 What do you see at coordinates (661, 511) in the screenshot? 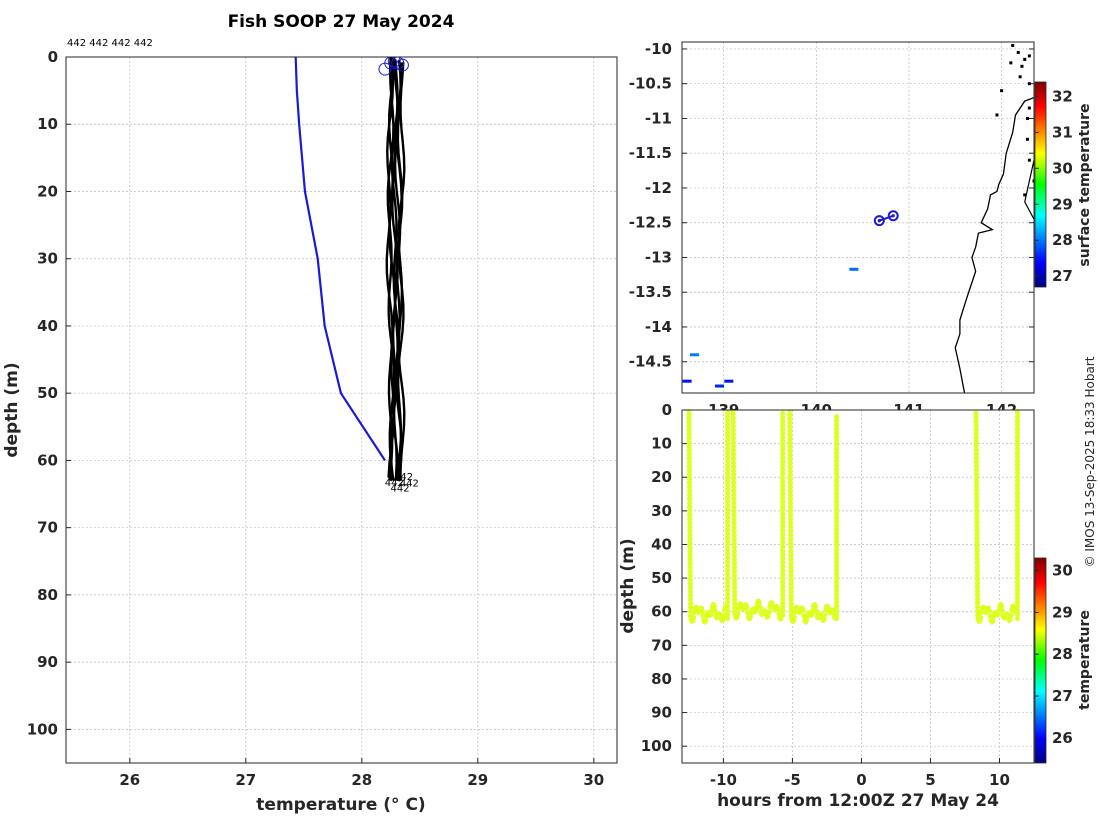
I see `y-tick-label: 30` at bounding box center [661, 511].